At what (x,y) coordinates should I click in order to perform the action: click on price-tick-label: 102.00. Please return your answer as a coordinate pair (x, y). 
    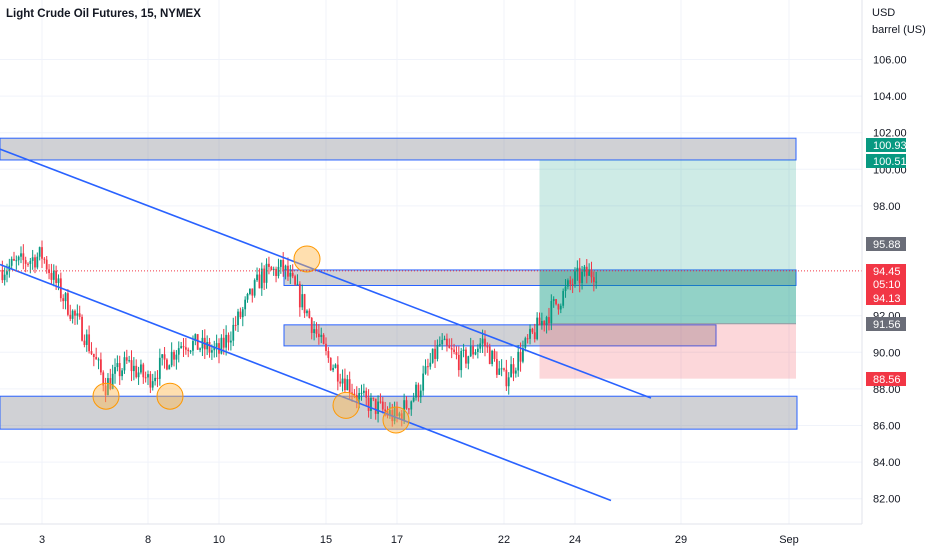
    Looking at the image, I should click on (890, 134).